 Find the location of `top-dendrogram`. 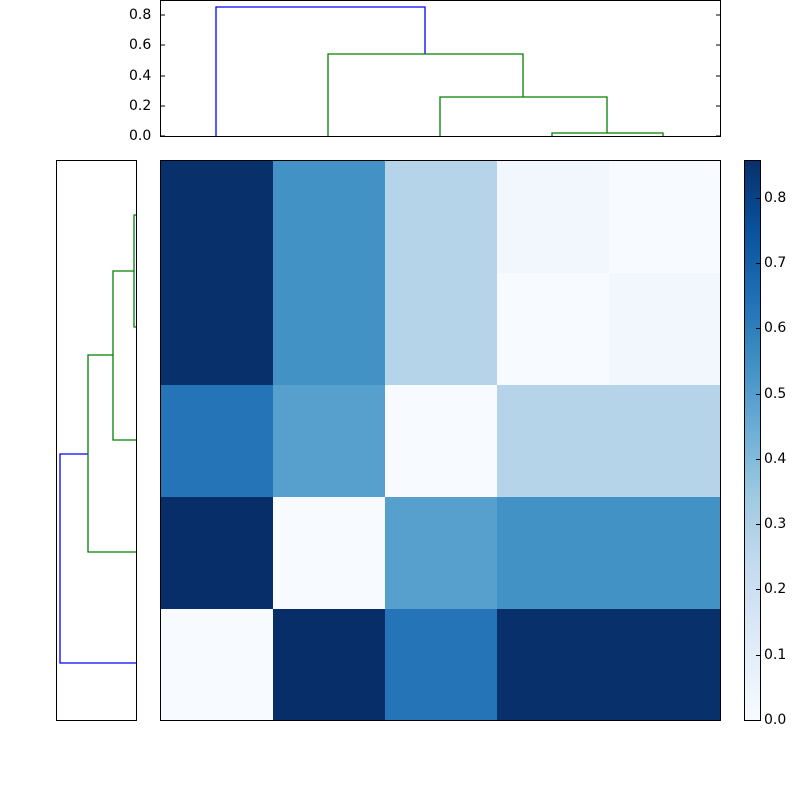

top-dendrogram is located at coordinates (440, 71).